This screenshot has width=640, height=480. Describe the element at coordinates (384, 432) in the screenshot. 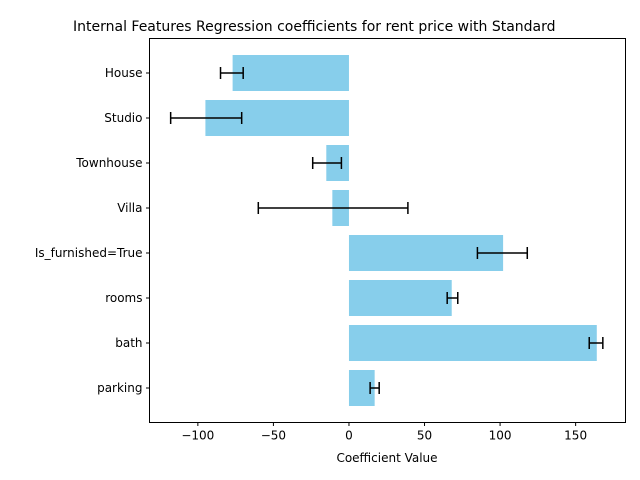

I see `x-ticks-group: −100 −50 0 50 100 150` at that location.